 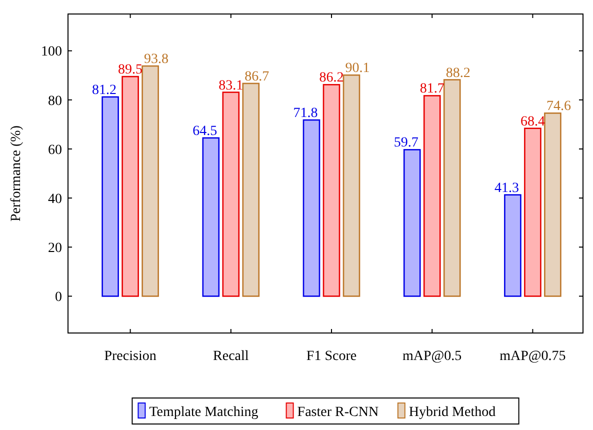 I want to click on data-label: 59.7, so click(x=406, y=143).